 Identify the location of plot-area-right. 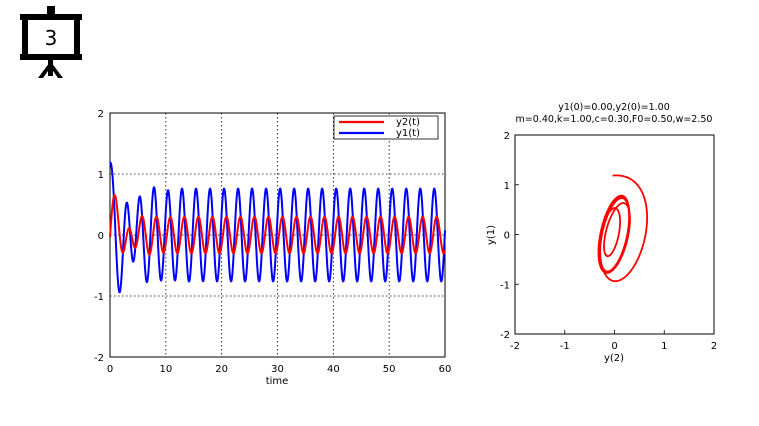
(614, 234).